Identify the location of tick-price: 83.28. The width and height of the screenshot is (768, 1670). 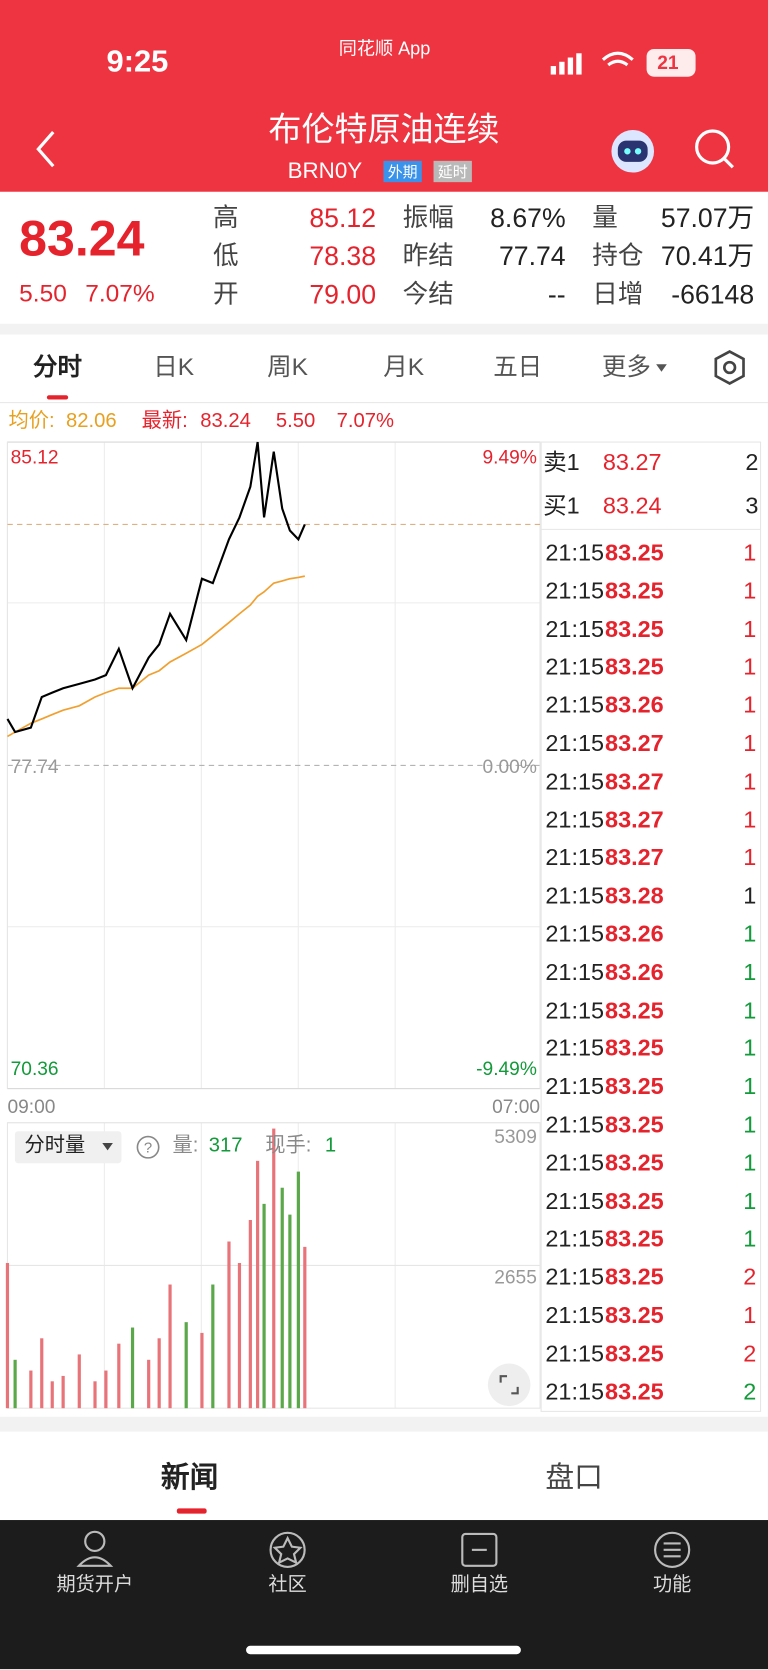
(634, 895).